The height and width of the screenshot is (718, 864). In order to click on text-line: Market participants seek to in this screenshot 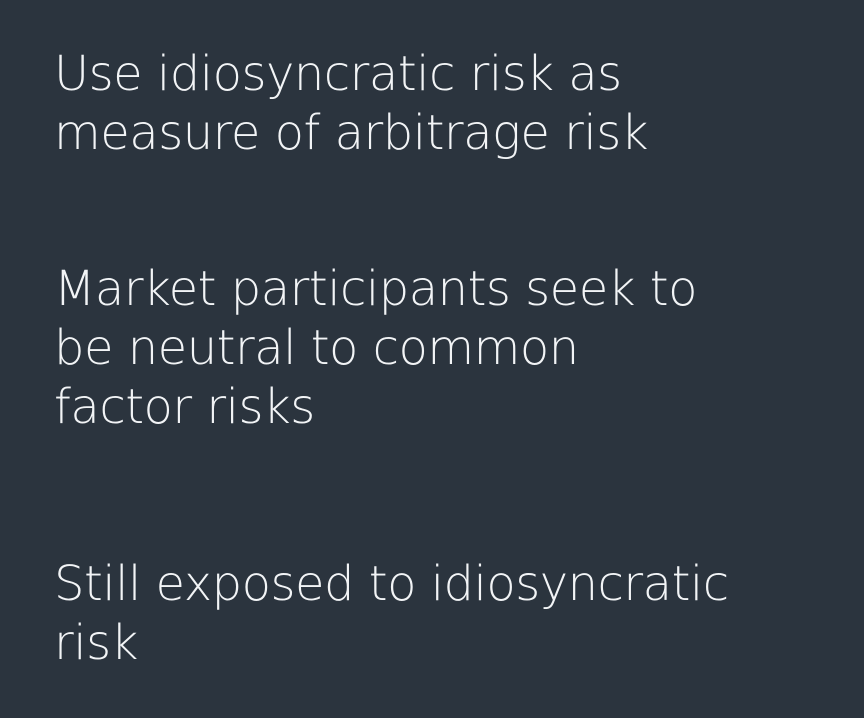, I will do `click(375, 289)`.